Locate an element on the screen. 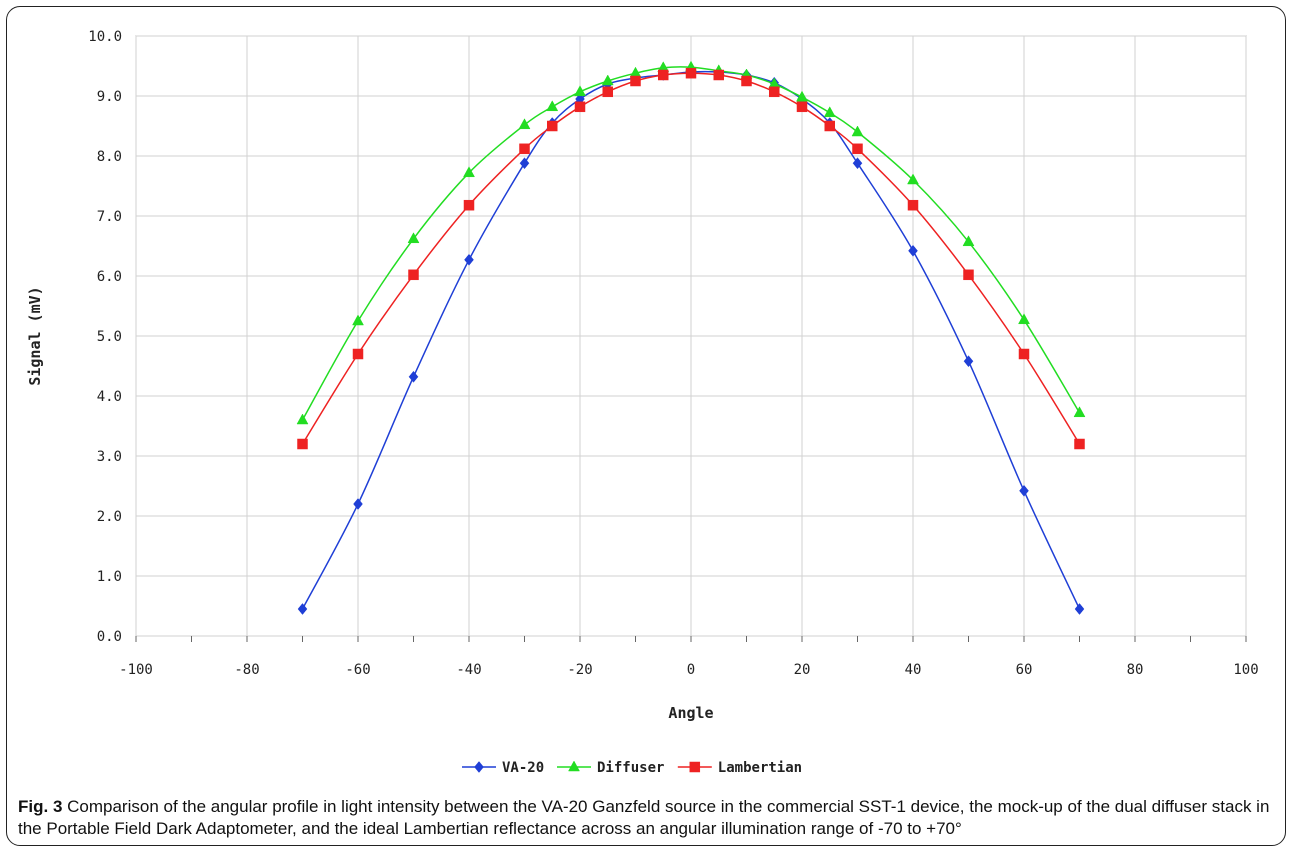  y-tick-label: 6.0 is located at coordinates (109, 277).